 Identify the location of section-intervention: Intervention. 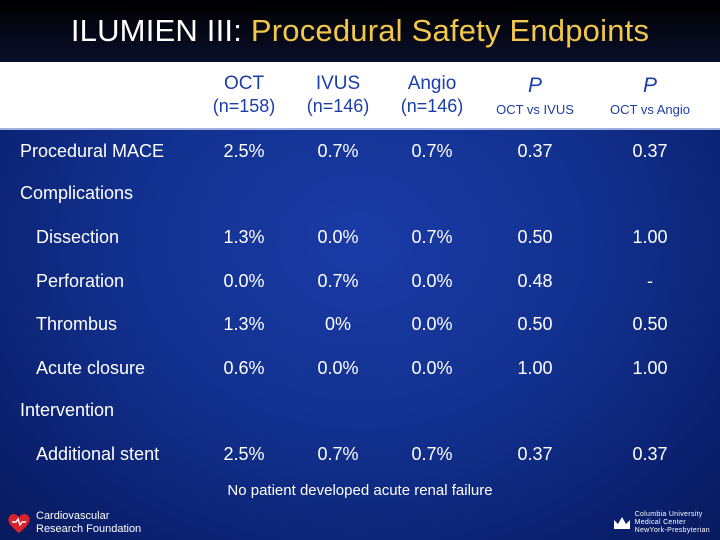
(67, 410).